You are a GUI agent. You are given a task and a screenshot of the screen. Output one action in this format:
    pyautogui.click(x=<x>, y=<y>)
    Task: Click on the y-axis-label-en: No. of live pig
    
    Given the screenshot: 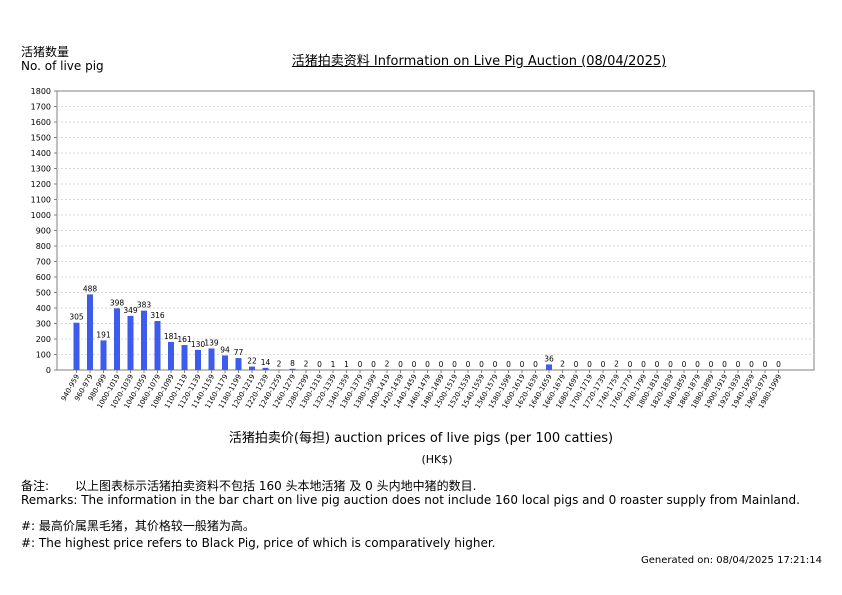 What is the action you would take?
    pyautogui.click(x=62, y=66)
    